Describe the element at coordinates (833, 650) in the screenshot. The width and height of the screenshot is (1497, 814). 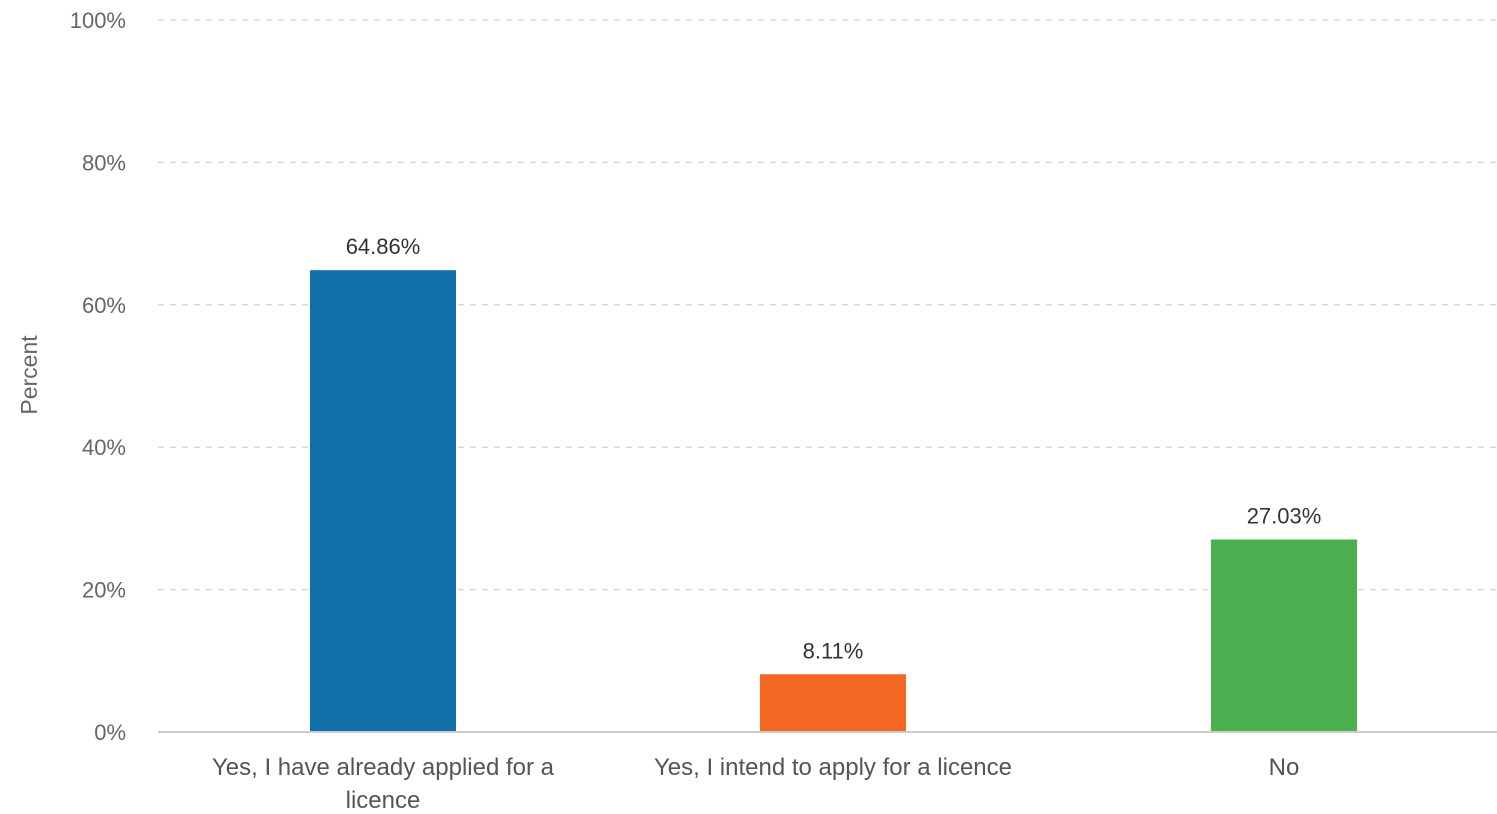
I see `data-label: 8.11%` at that location.